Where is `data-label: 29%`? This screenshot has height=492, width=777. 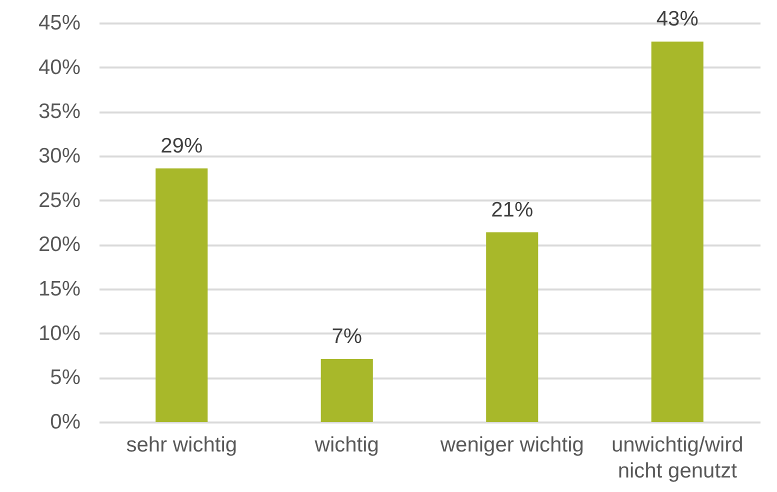
data-label: 29% is located at coordinates (181, 146).